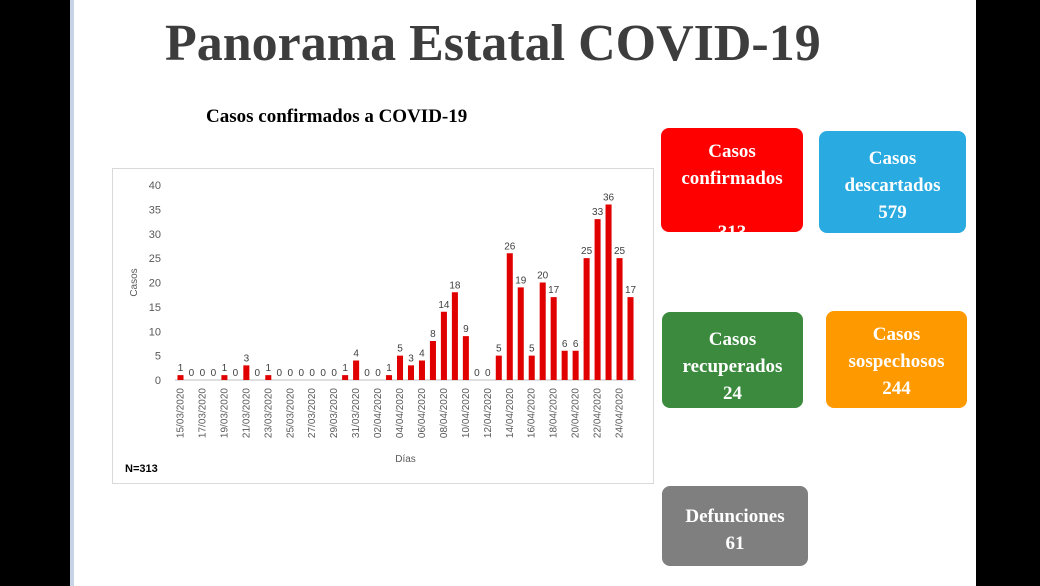  I want to click on chart-note: N=313, so click(141, 469).